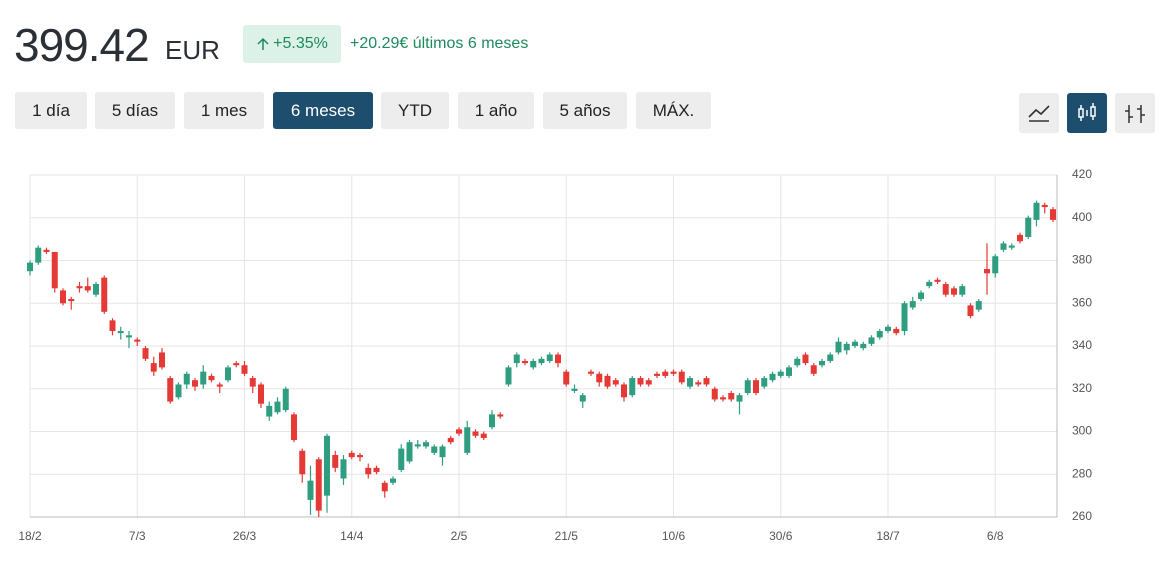 The width and height of the screenshot is (1163, 562). Describe the element at coordinates (1082, 174) in the screenshot. I see `y-tick-label: 420` at that location.